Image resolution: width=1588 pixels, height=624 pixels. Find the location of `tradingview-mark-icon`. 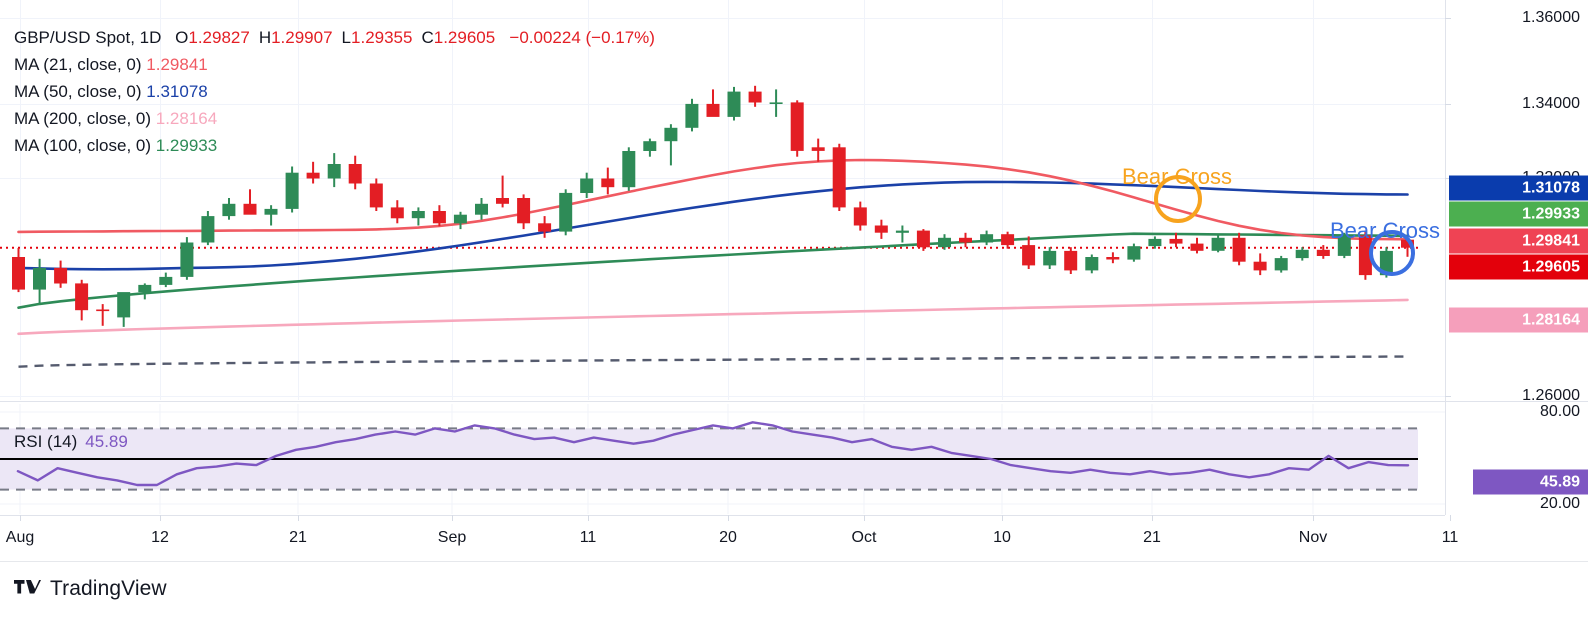

tradingview-mark-icon is located at coordinates (27, 587).